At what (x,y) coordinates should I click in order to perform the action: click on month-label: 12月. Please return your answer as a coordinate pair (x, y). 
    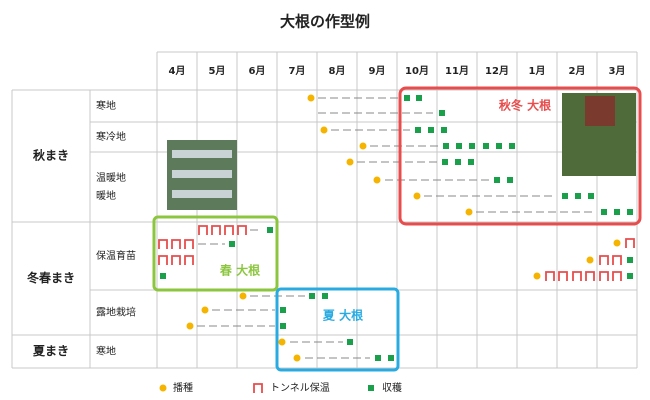
    Looking at the image, I should click on (497, 71).